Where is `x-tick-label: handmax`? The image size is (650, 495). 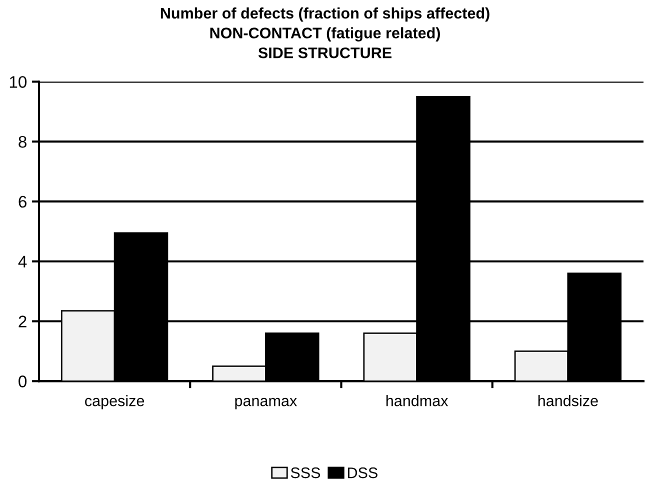 x-tick-label: handmax is located at coordinates (417, 400).